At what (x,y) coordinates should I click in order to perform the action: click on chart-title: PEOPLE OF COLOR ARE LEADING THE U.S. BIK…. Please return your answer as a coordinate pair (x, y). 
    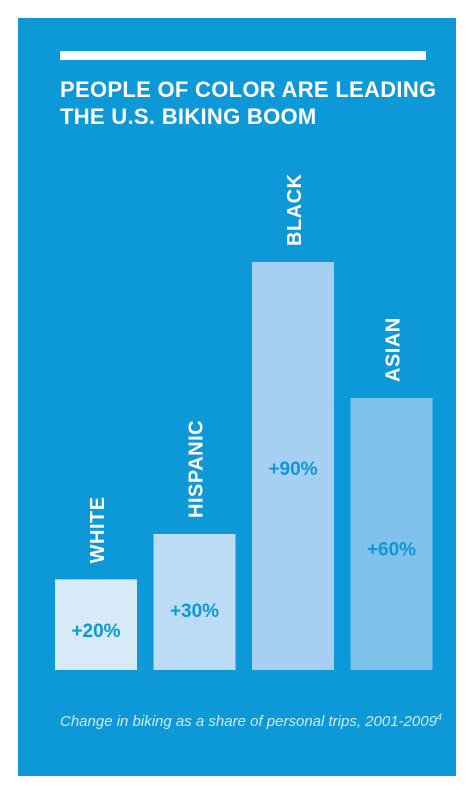
    Looking at the image, I should click on (250, 103).